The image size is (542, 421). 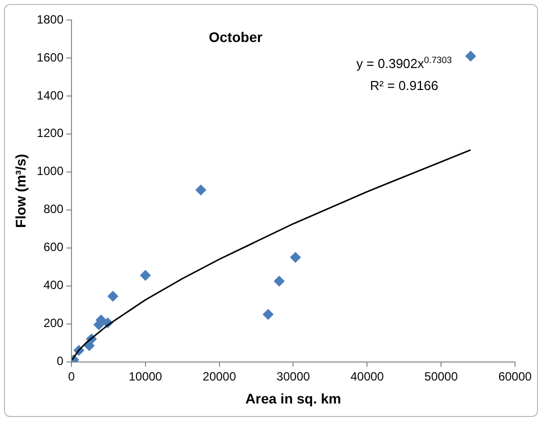 I want to click on x-axis-title: Area in sq. km, so click(x=293, y=398).